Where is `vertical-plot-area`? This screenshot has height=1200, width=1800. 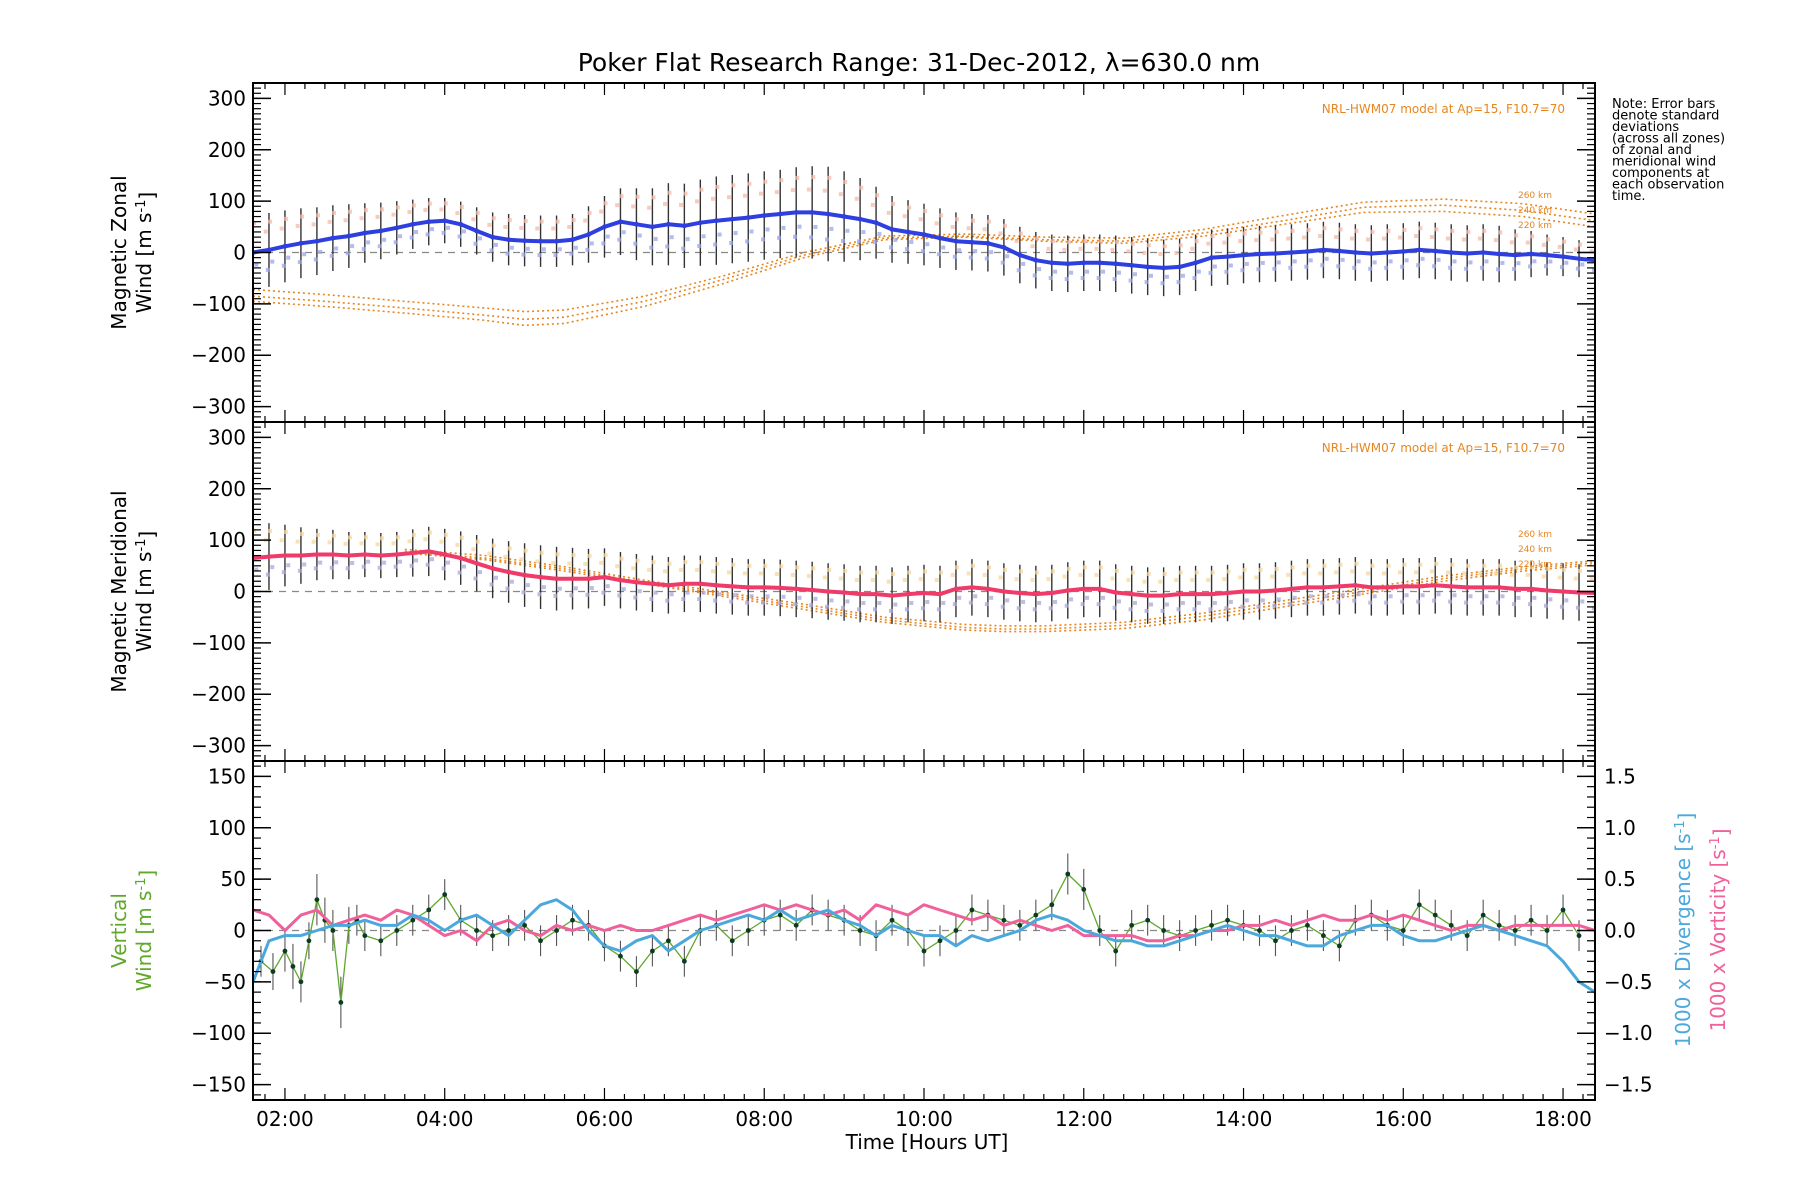
vertical-plot-area is located at coordinates (924, 941).